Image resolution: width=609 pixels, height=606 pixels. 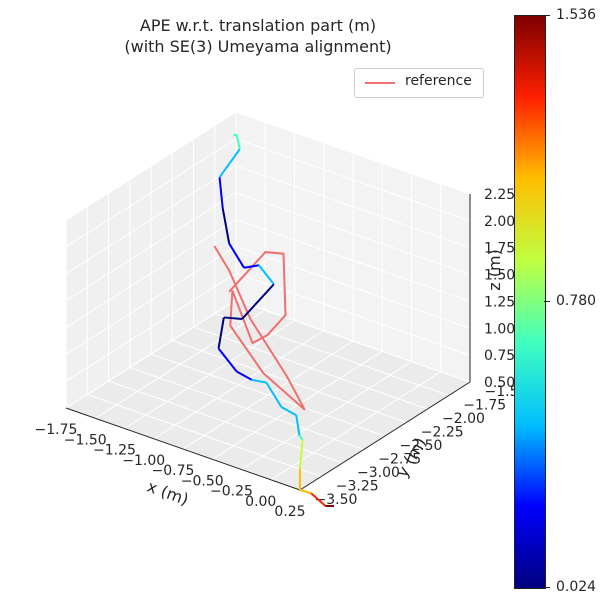 What do you see at coordinates (499, 329) in the screenshot?
I see `z-tick-label: 1.00` at bounding box center [499, 329].